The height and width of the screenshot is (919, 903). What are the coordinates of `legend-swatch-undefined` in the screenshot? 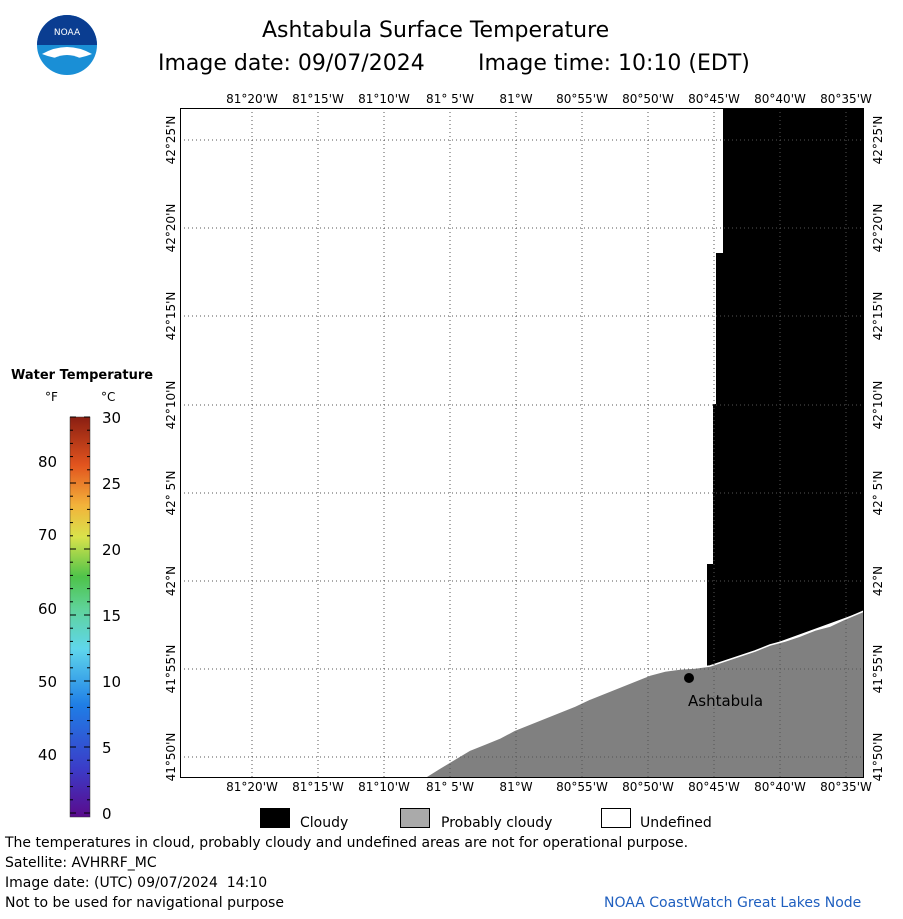 It's located at (616, 818).